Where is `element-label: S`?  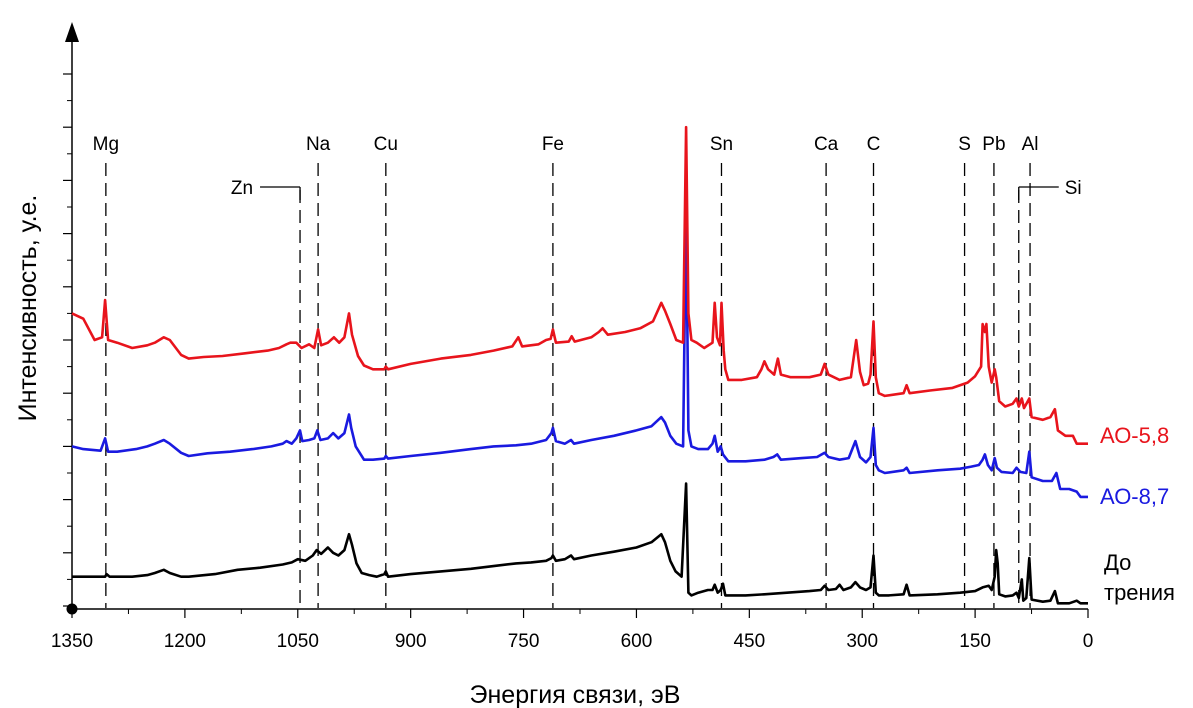
element-label: S is located at coordinates (964, 144).